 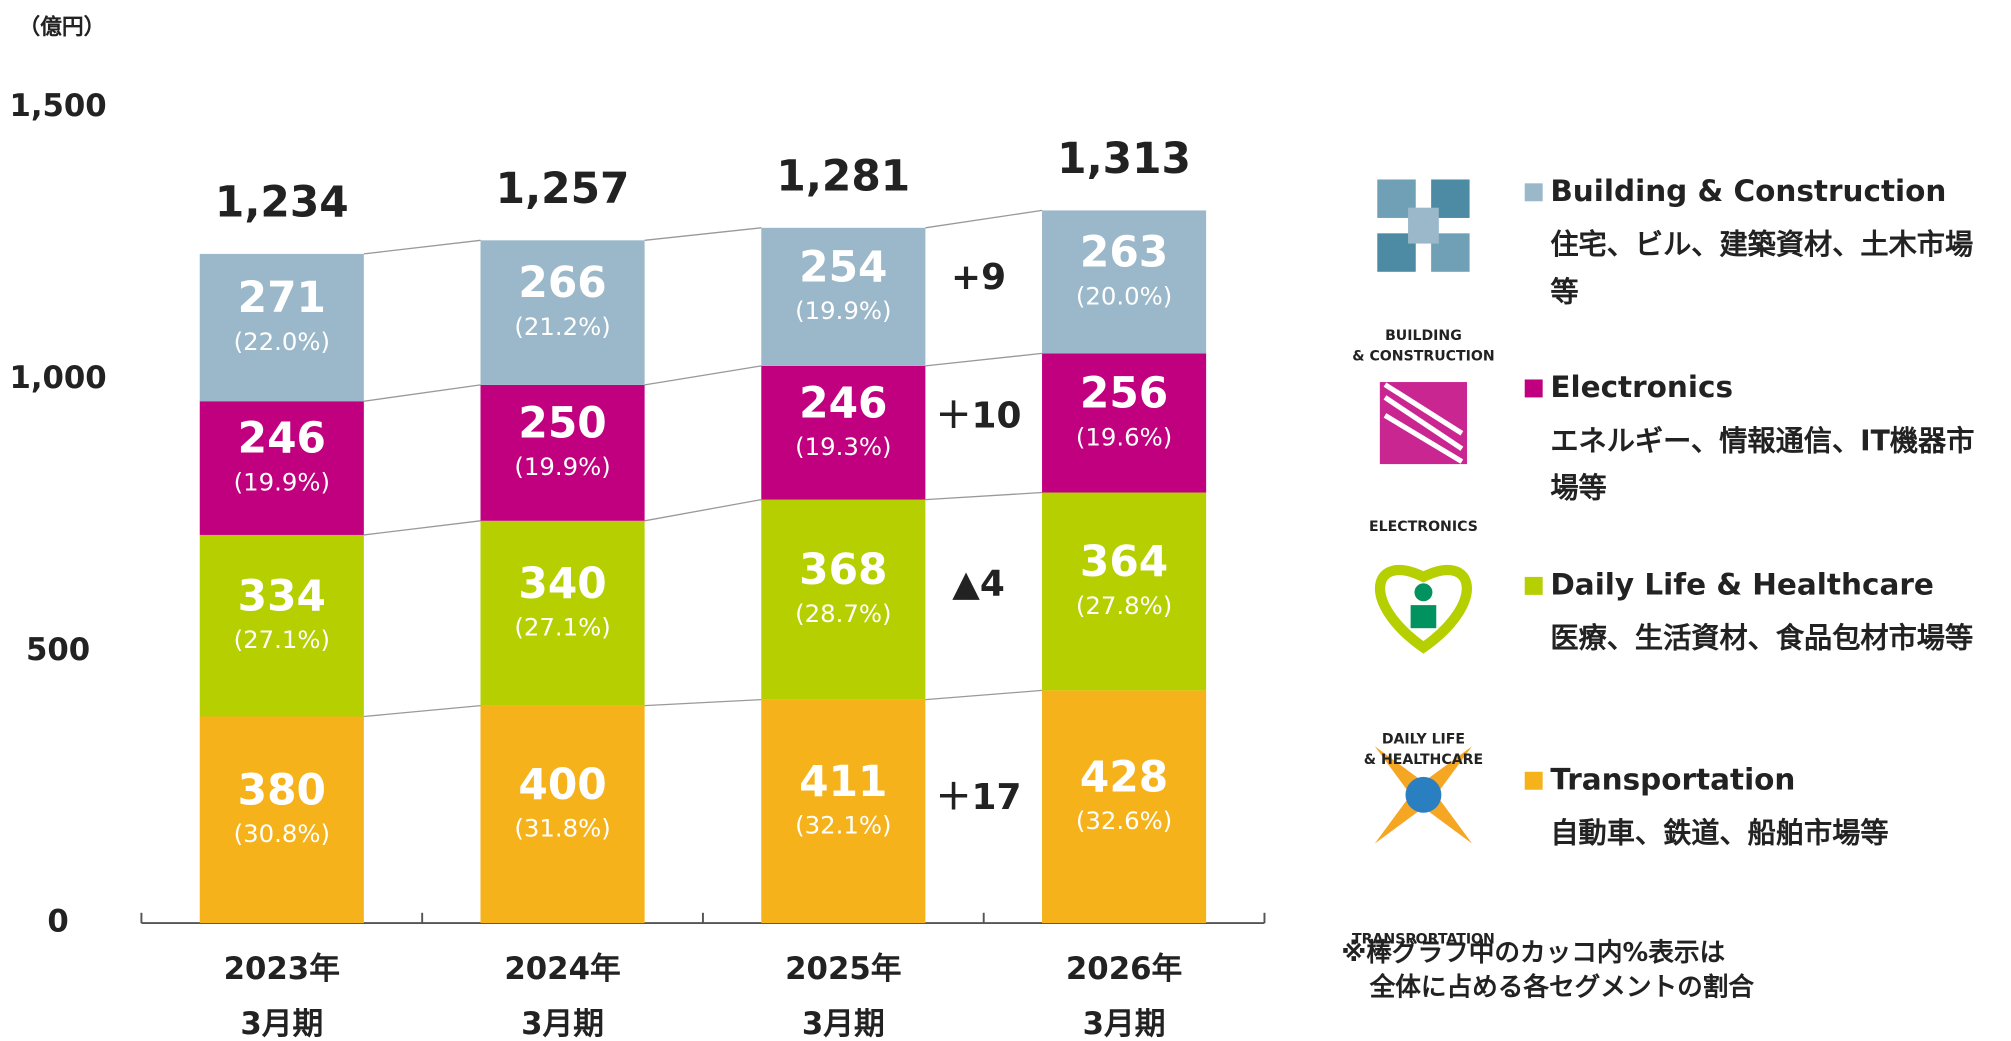 I want to click on legend-name: Electronics, so click(x=1641, y=387).